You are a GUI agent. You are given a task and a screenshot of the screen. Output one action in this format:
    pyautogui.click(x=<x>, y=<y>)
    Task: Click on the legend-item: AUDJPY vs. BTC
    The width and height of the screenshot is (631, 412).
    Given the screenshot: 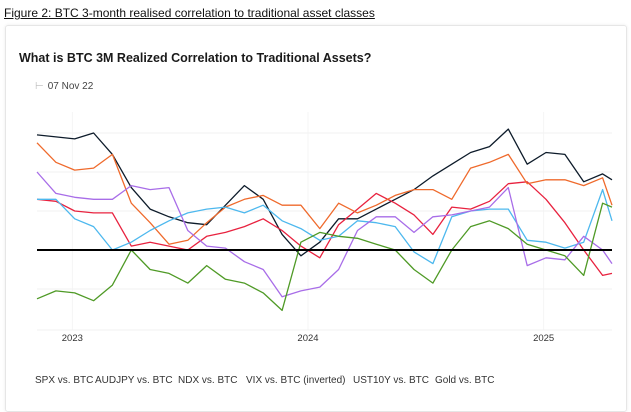 What is the action you would take?
    pyautogui.click(x=134, y=380)
    